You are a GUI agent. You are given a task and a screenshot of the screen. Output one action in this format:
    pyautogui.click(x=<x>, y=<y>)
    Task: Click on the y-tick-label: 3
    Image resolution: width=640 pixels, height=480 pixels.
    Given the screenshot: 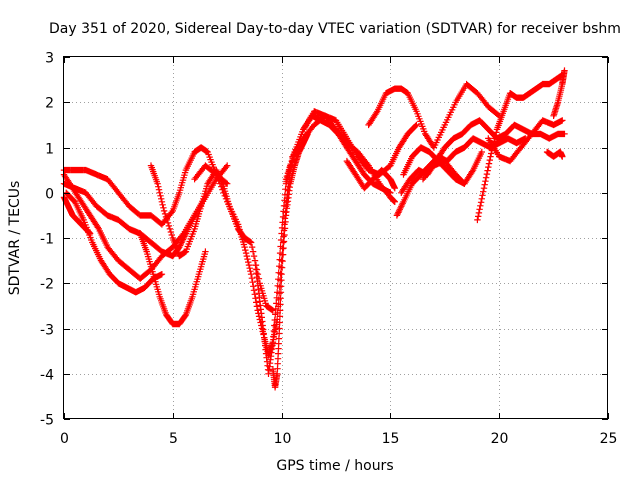 What is the action you would take?
    pyautogui.click(x=49, y=59)
    